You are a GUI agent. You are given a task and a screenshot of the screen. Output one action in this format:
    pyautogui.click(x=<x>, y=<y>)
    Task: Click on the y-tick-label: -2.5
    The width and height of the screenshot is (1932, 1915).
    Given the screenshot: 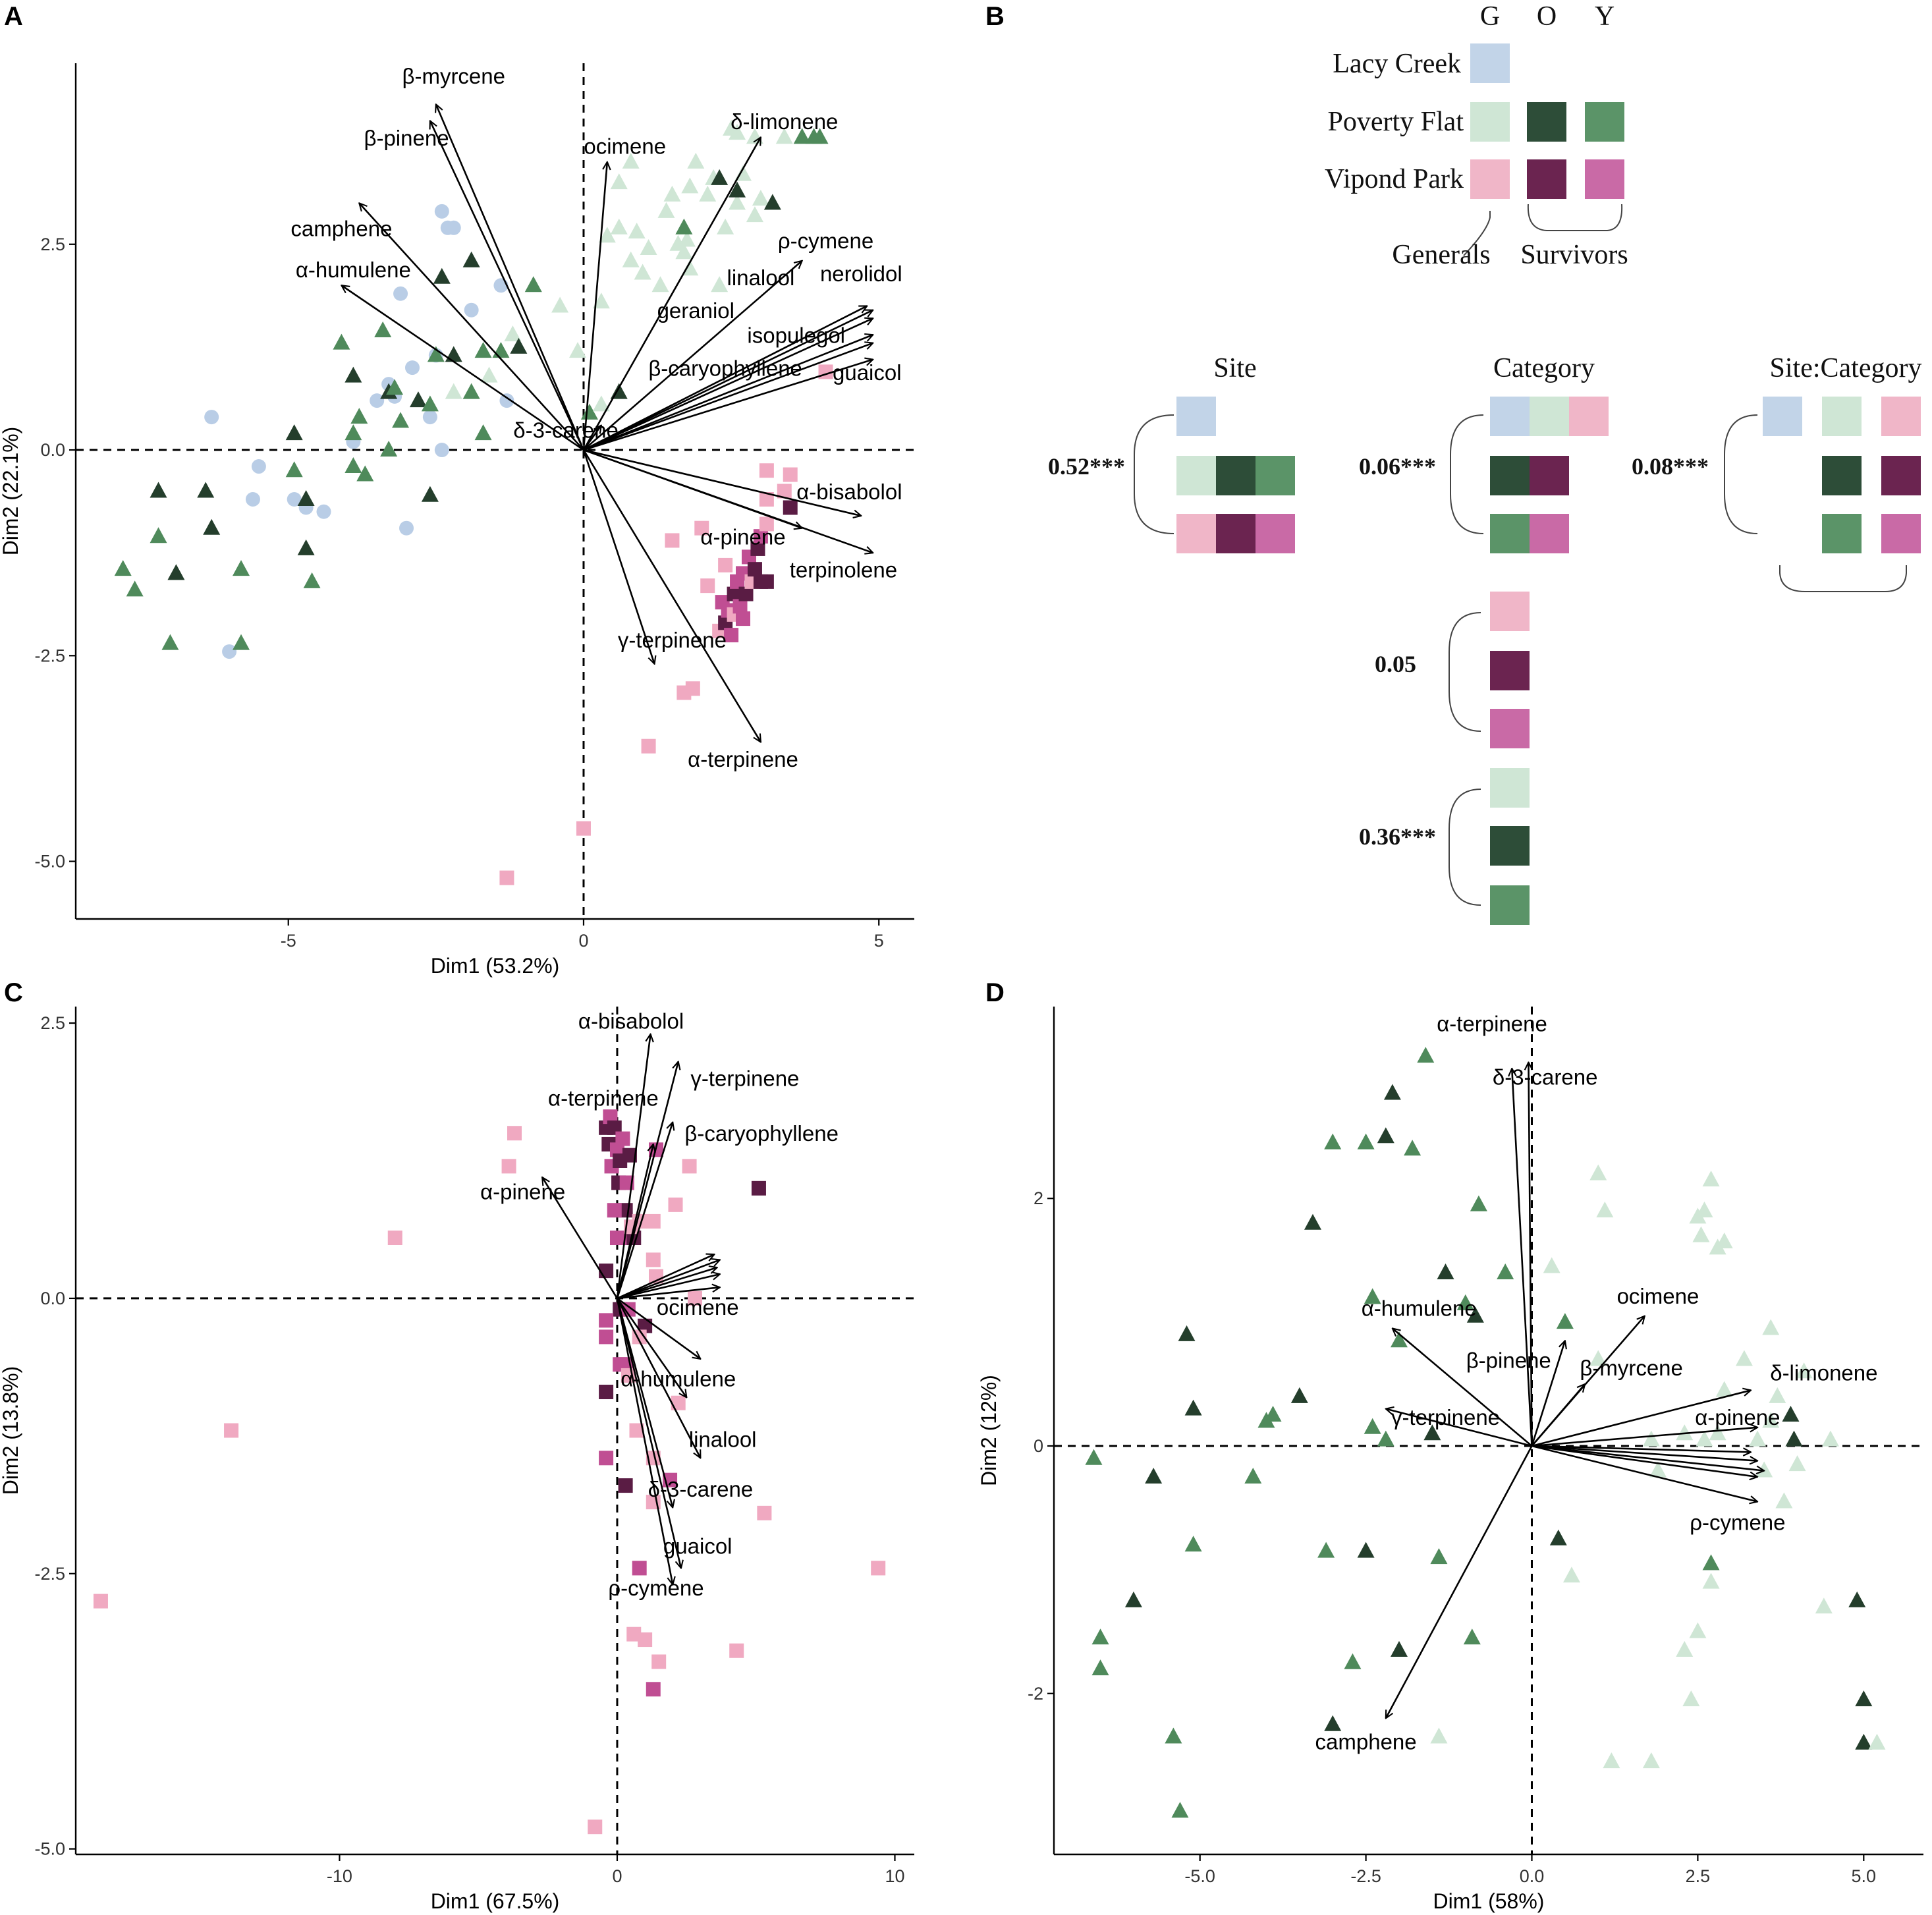 What is the action you would take?
    pyautogui.click(x=49, y=1574)
    